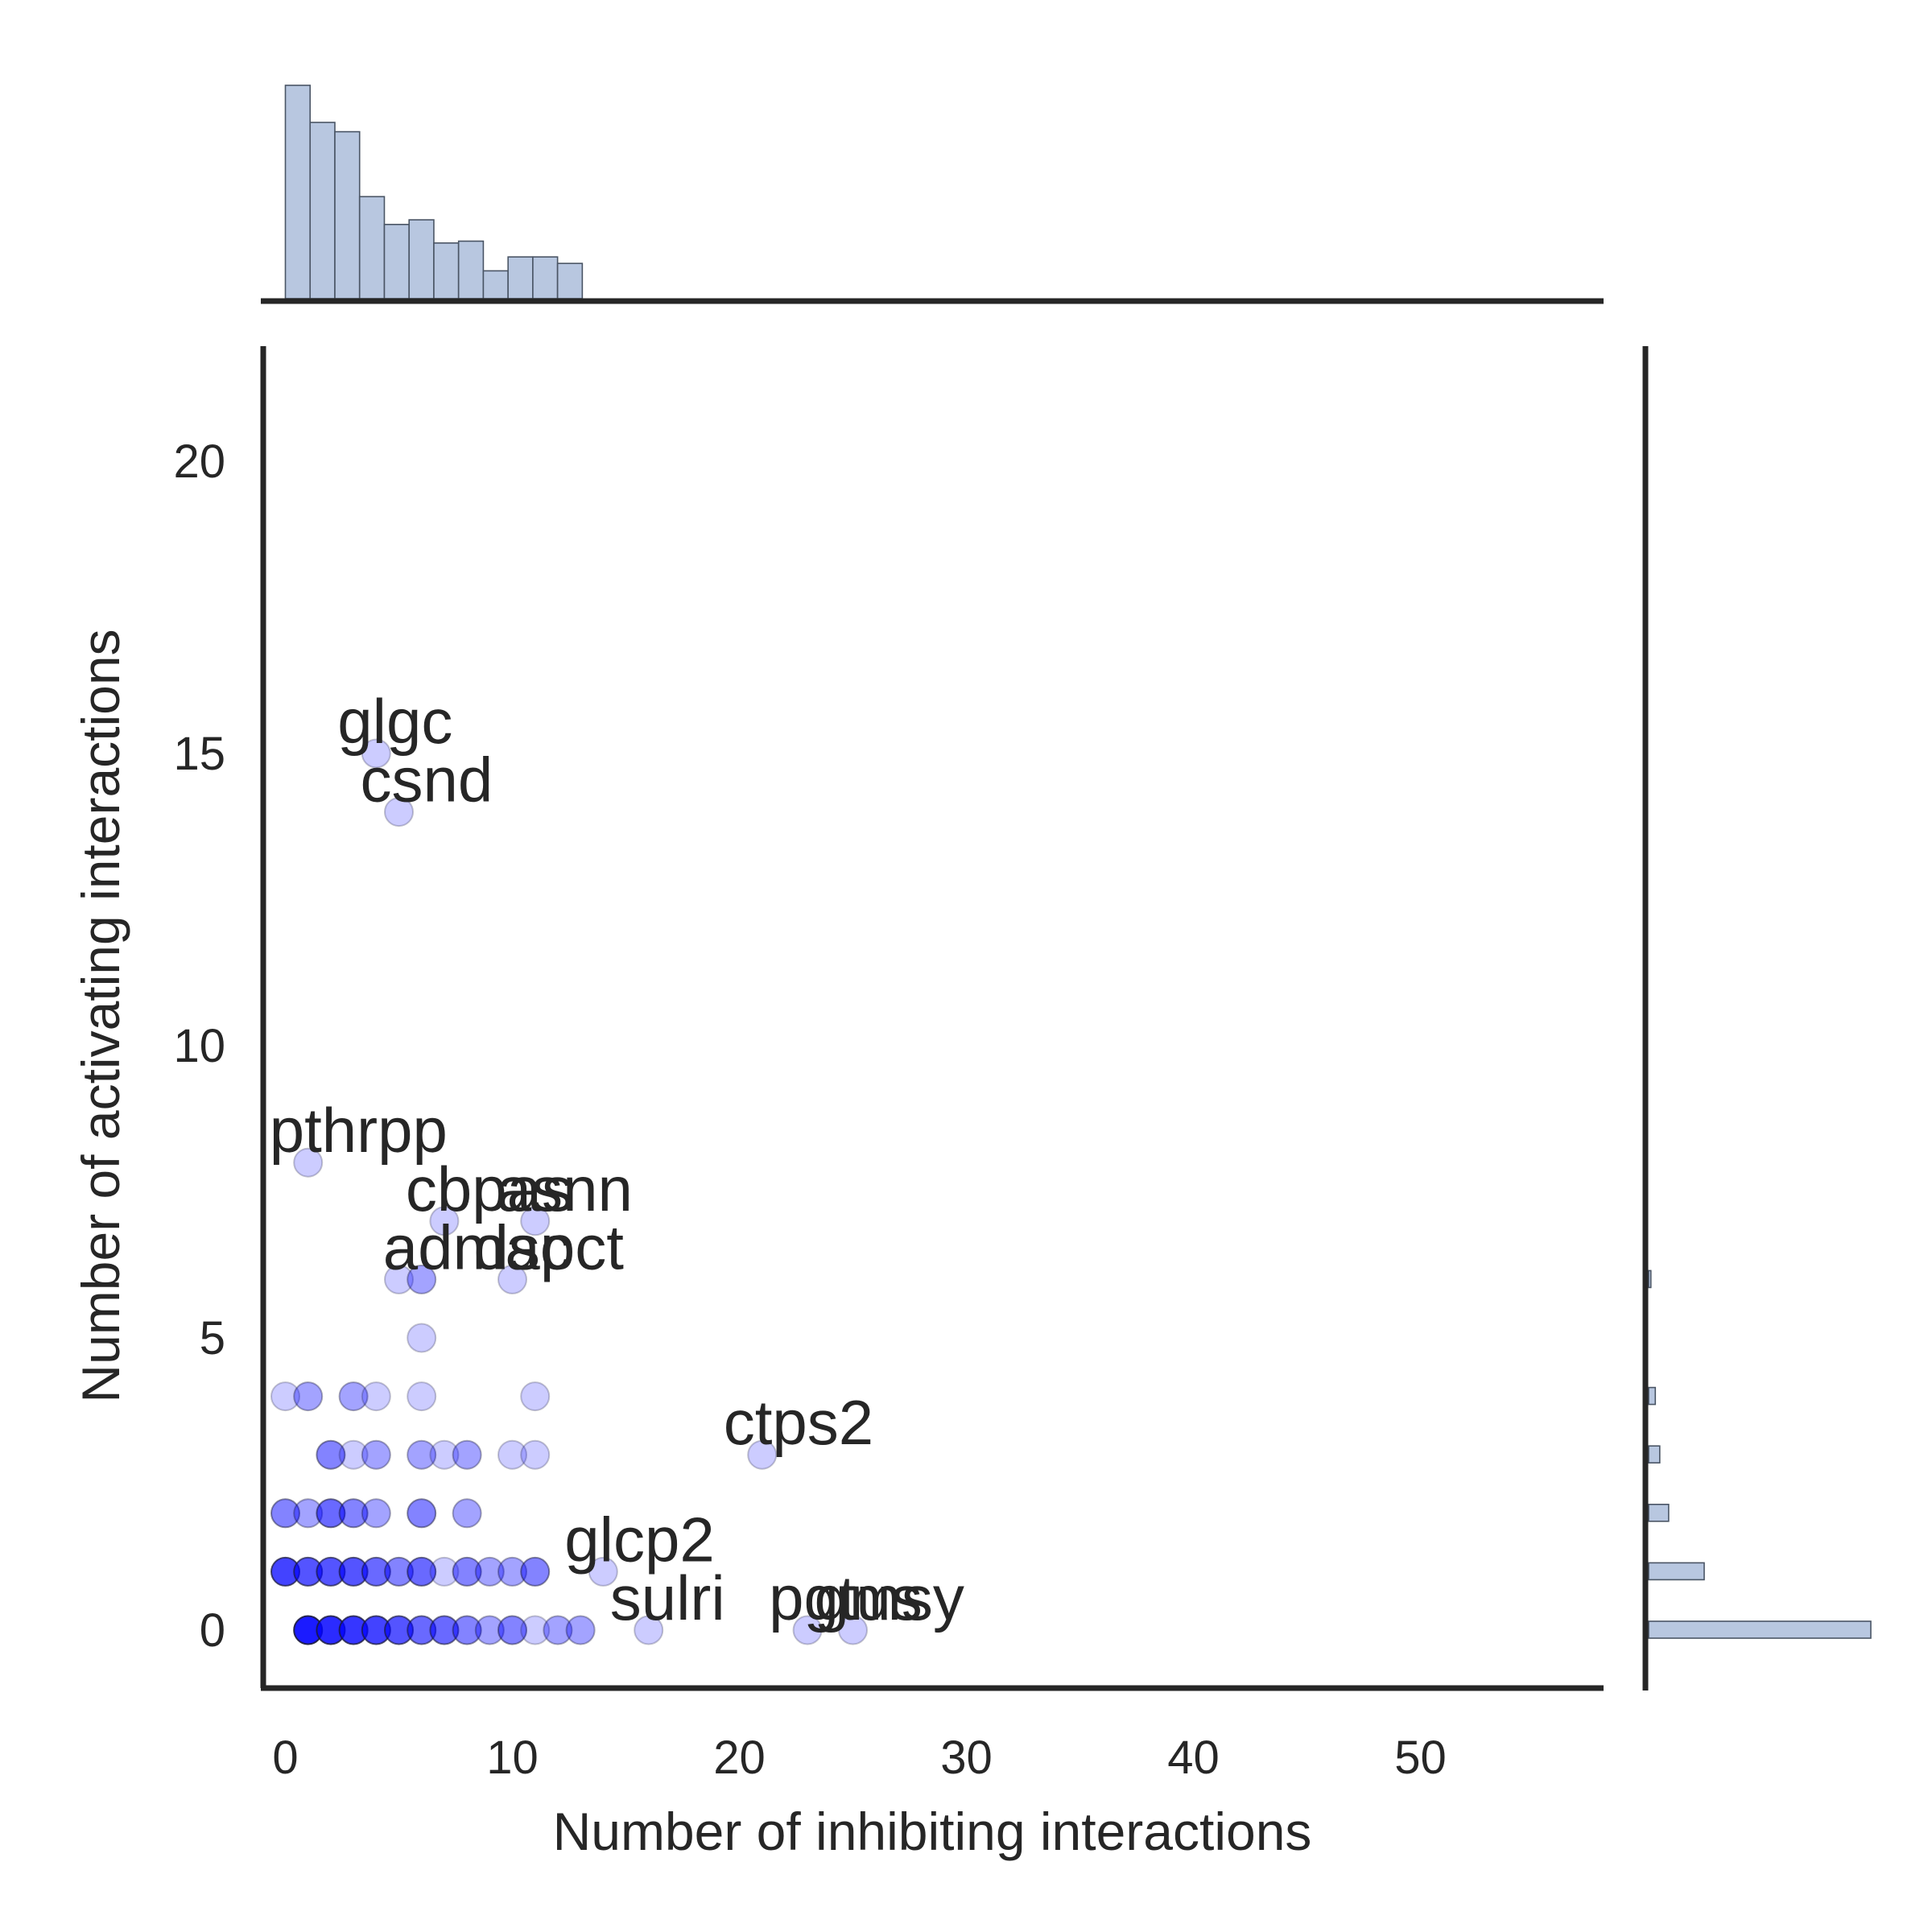  I want to click on annotation-label: glcp2, so click(639, 1539).